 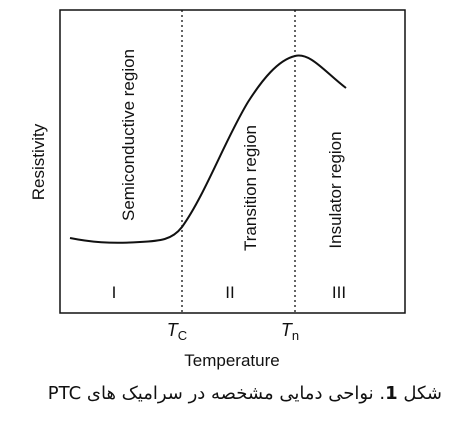 I want to click on region-label-insulator: Insulator region, so click(x=335, y=189).